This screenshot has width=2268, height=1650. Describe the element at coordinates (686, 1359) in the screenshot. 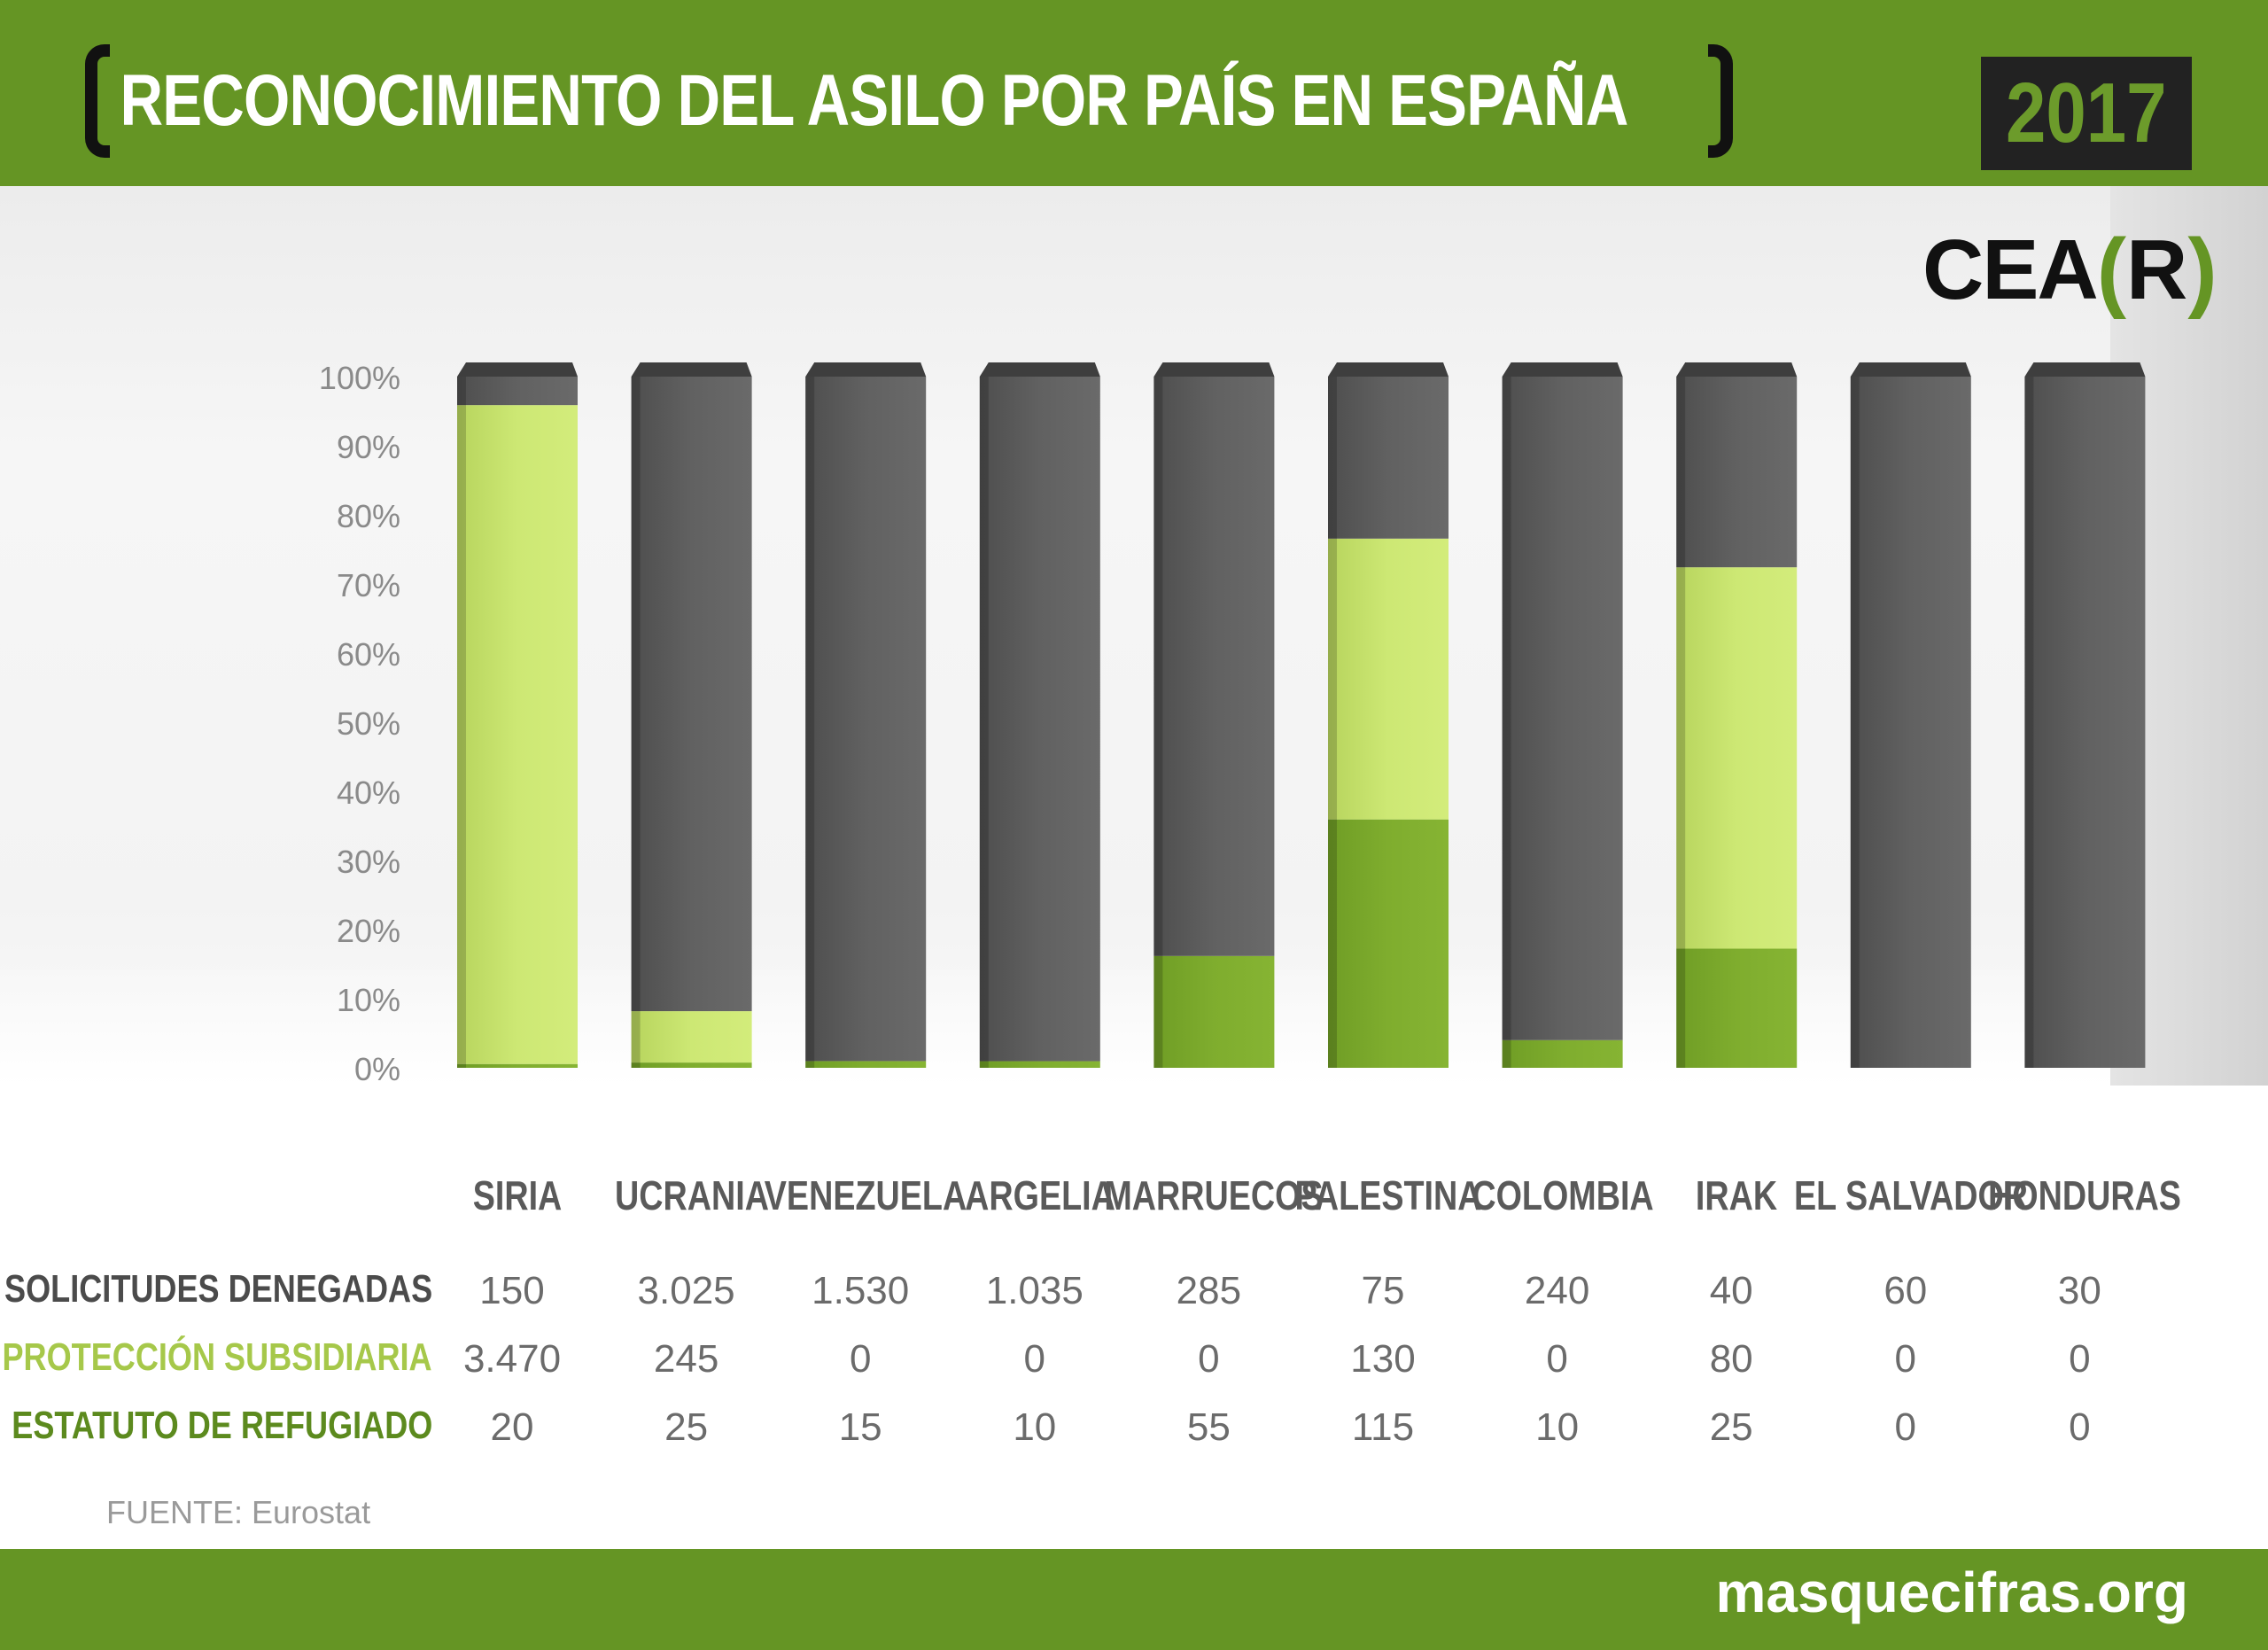

I see `table-cell: 245` at that location.